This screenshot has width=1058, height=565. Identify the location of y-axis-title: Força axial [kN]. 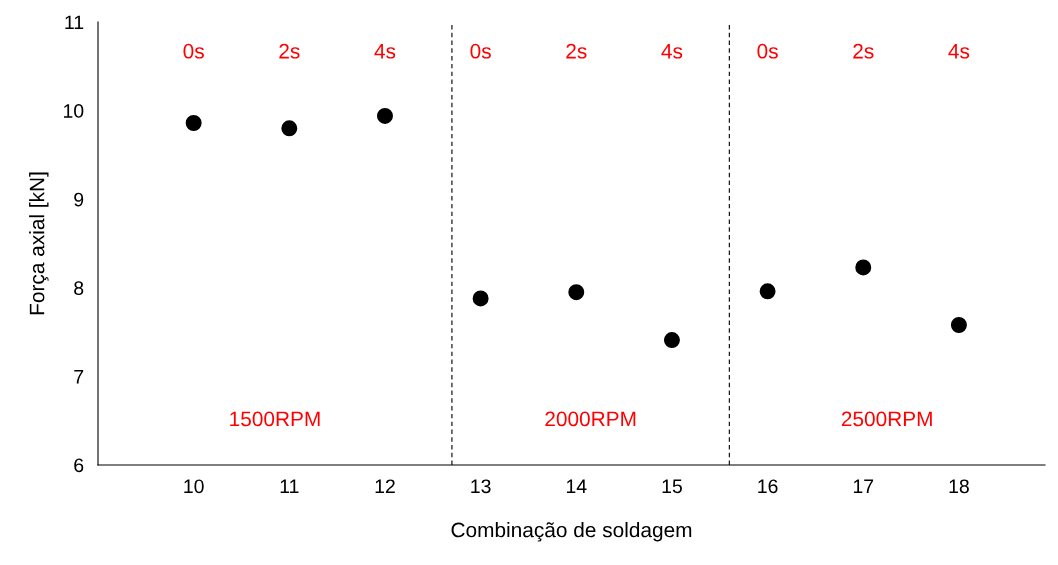
(39, 243).